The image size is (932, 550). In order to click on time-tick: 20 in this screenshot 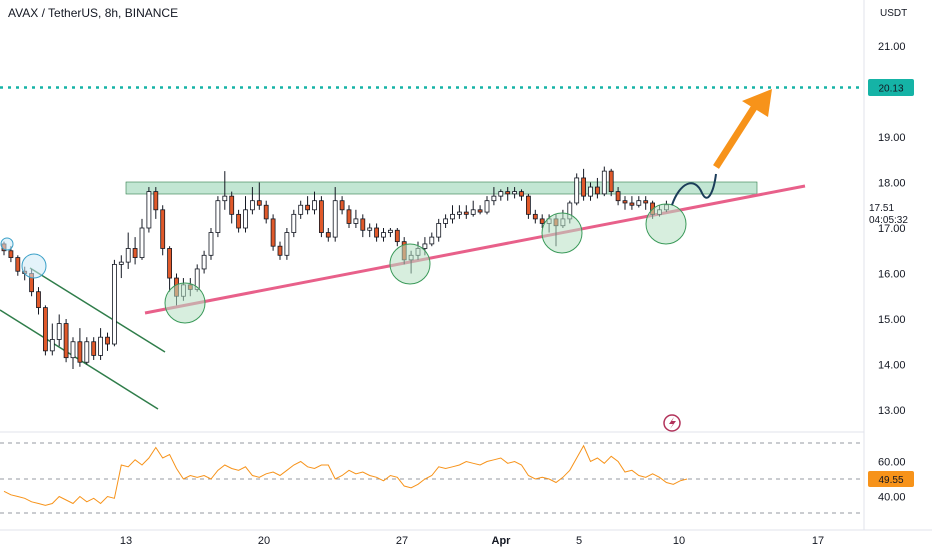, I will do `click(264, 541)`.